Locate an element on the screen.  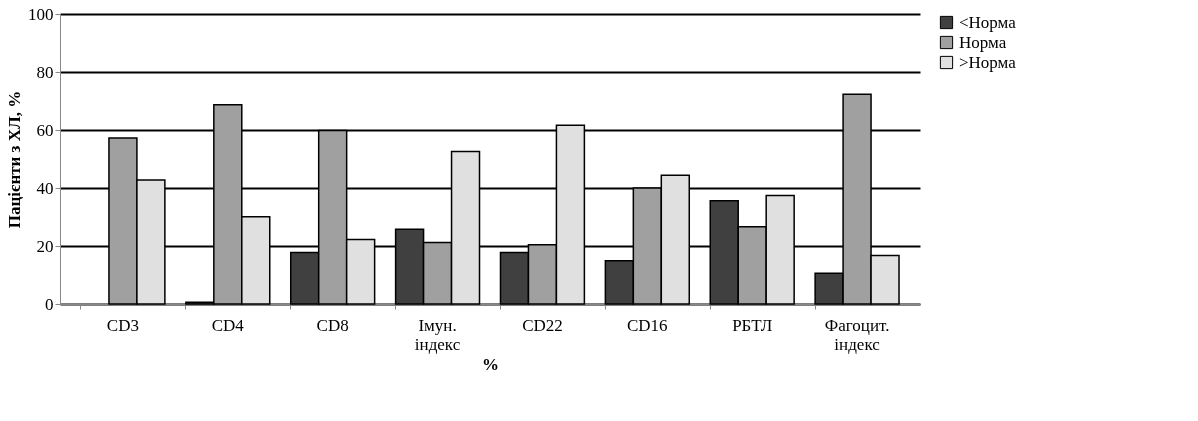
legend-label: Норма is located at coordinates (983, 42).